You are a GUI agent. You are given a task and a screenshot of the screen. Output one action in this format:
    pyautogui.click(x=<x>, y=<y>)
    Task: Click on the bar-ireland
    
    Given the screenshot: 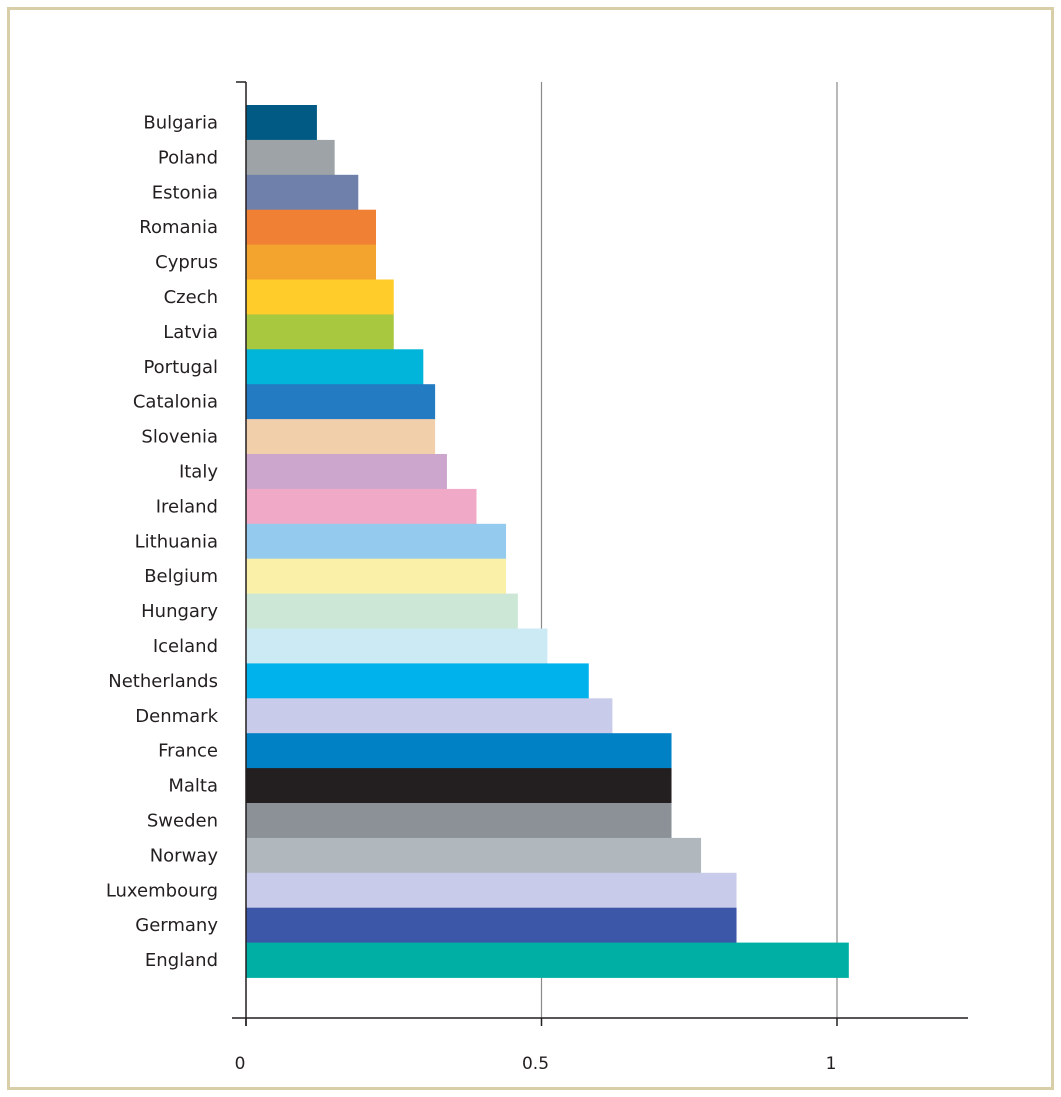 What is the action you would take?
    pyautogui.click(x=361, y=506)
    